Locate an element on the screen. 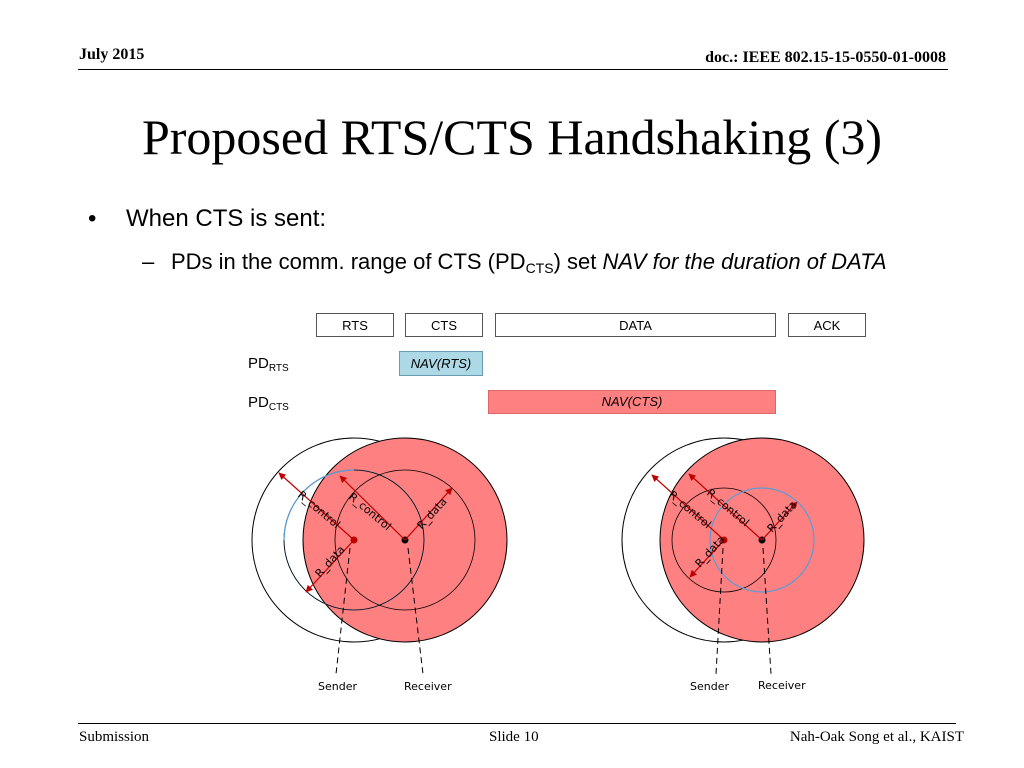 The image size is (1024, 768). sender-label-left: Sender is located at coordinates (337, 686).